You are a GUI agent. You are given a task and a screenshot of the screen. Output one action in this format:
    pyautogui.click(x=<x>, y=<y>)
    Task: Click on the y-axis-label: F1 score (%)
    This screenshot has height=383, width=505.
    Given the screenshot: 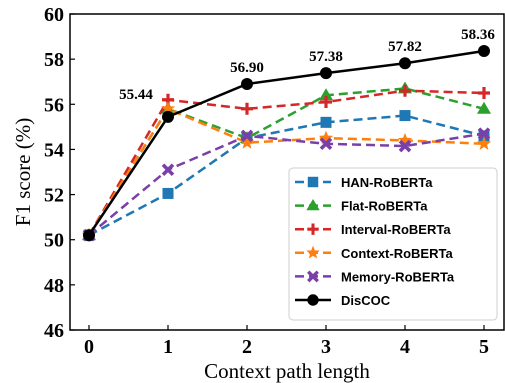 What is the action you would take?
    pyautogui.click(x=23, y=172)
    